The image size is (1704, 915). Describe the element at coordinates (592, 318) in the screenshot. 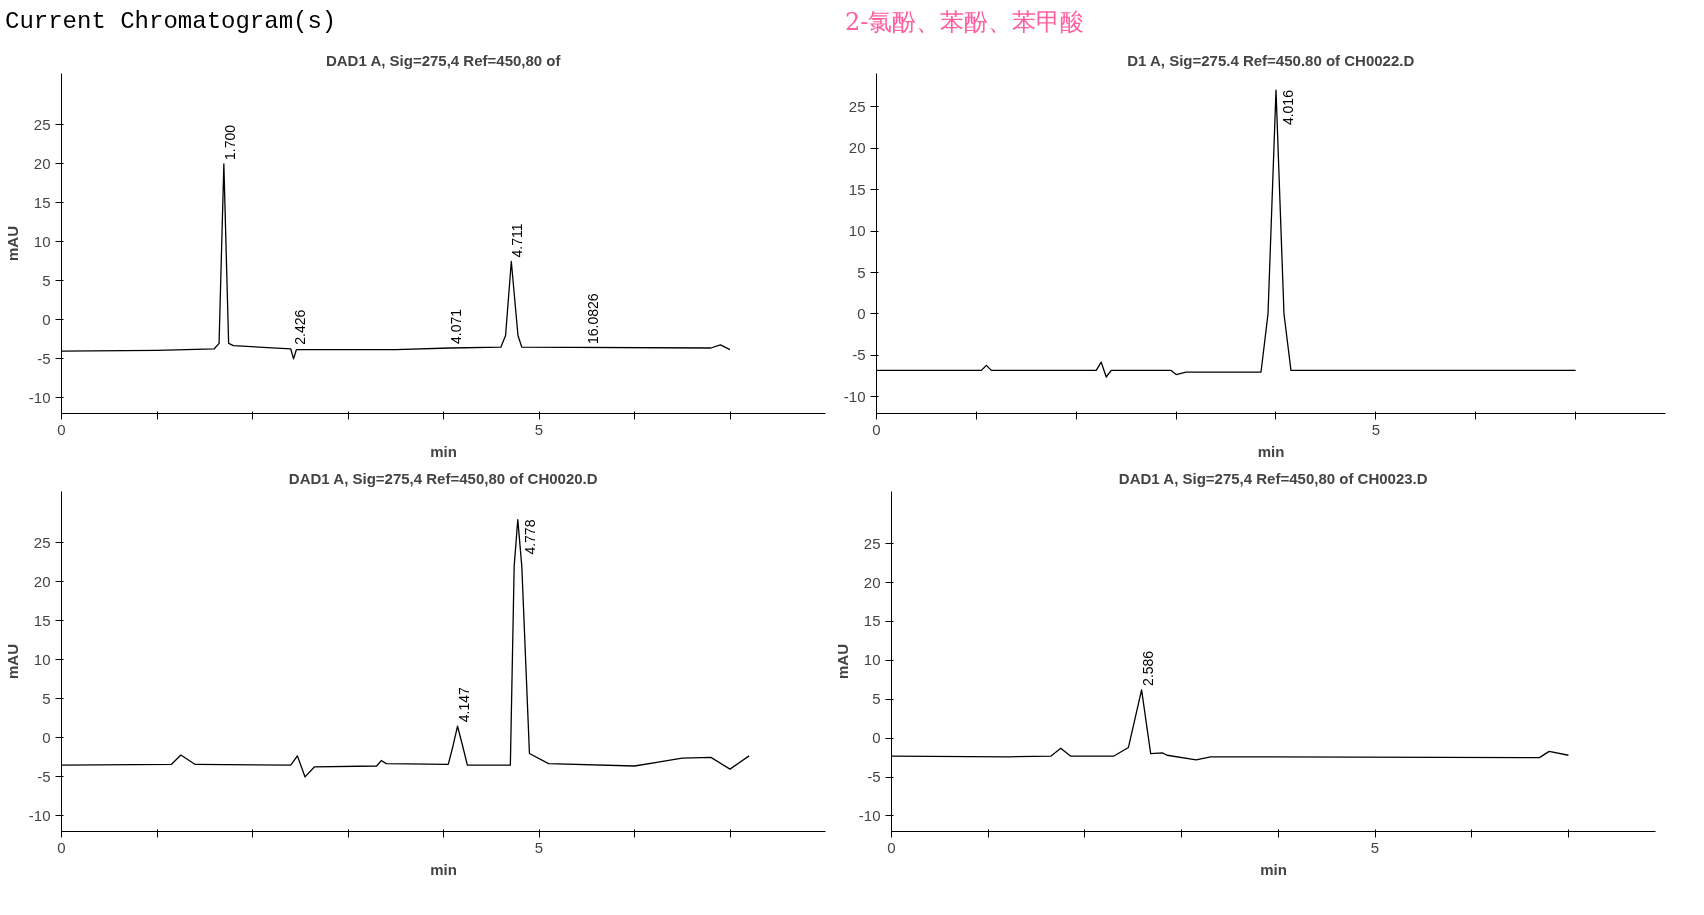

I see `annotation: 16.0826` at that location.